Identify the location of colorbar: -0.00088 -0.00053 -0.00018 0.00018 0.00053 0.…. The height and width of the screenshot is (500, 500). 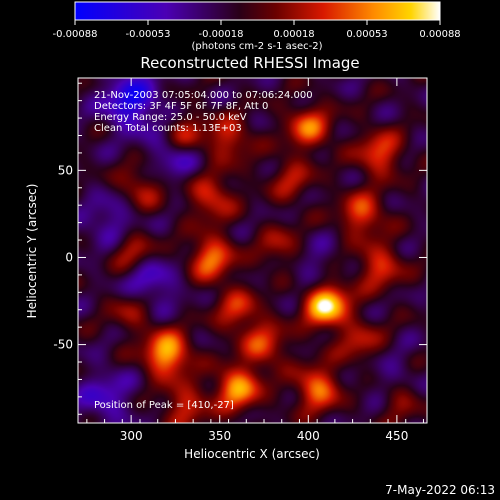
(257, 26).